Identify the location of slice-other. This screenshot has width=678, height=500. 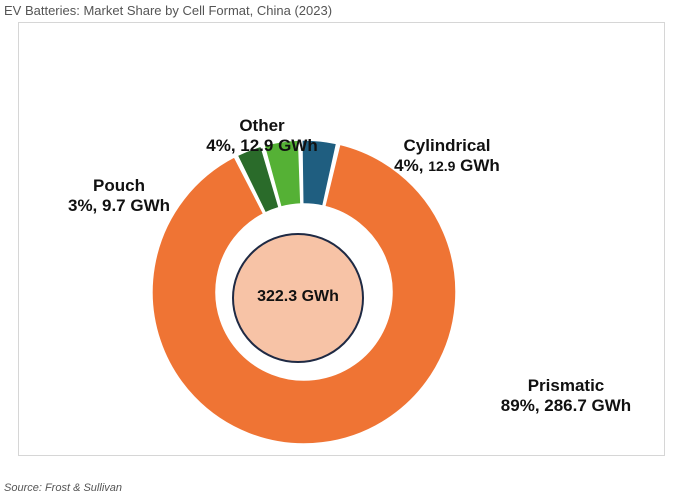
(282, 174).